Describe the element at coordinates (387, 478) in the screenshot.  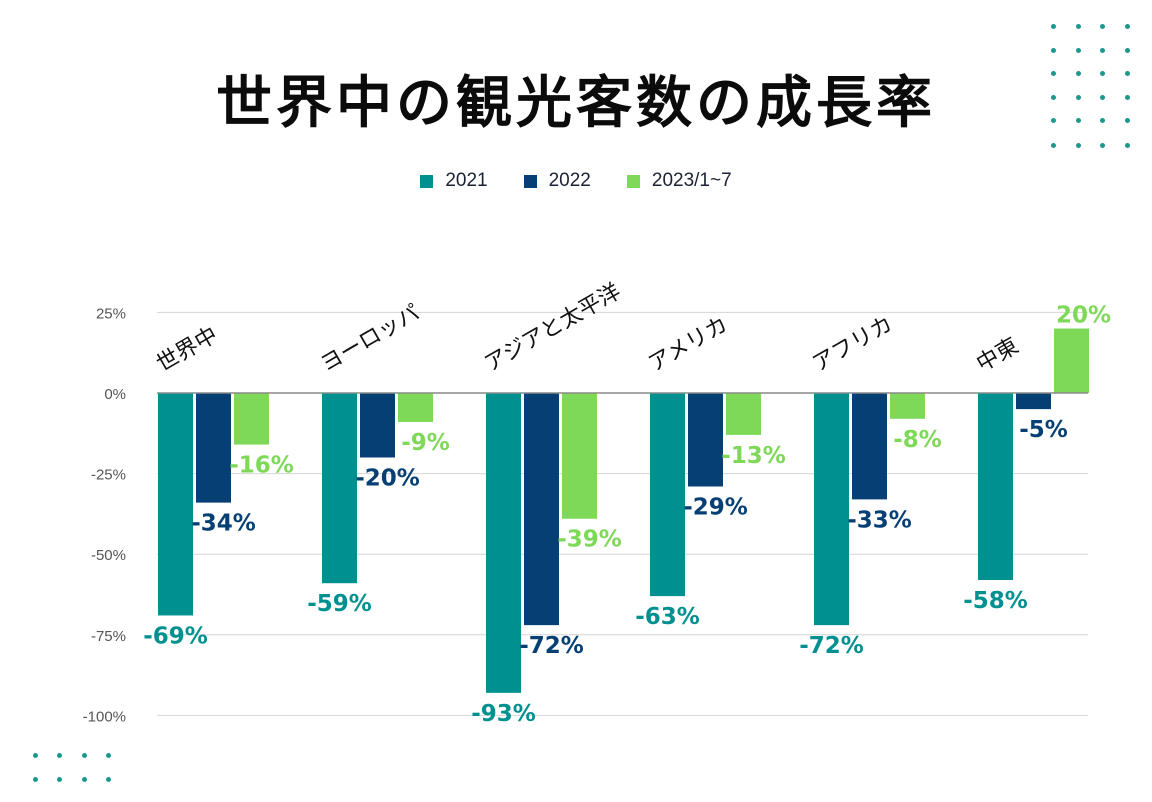
I see `data-label: -20%` at that location.